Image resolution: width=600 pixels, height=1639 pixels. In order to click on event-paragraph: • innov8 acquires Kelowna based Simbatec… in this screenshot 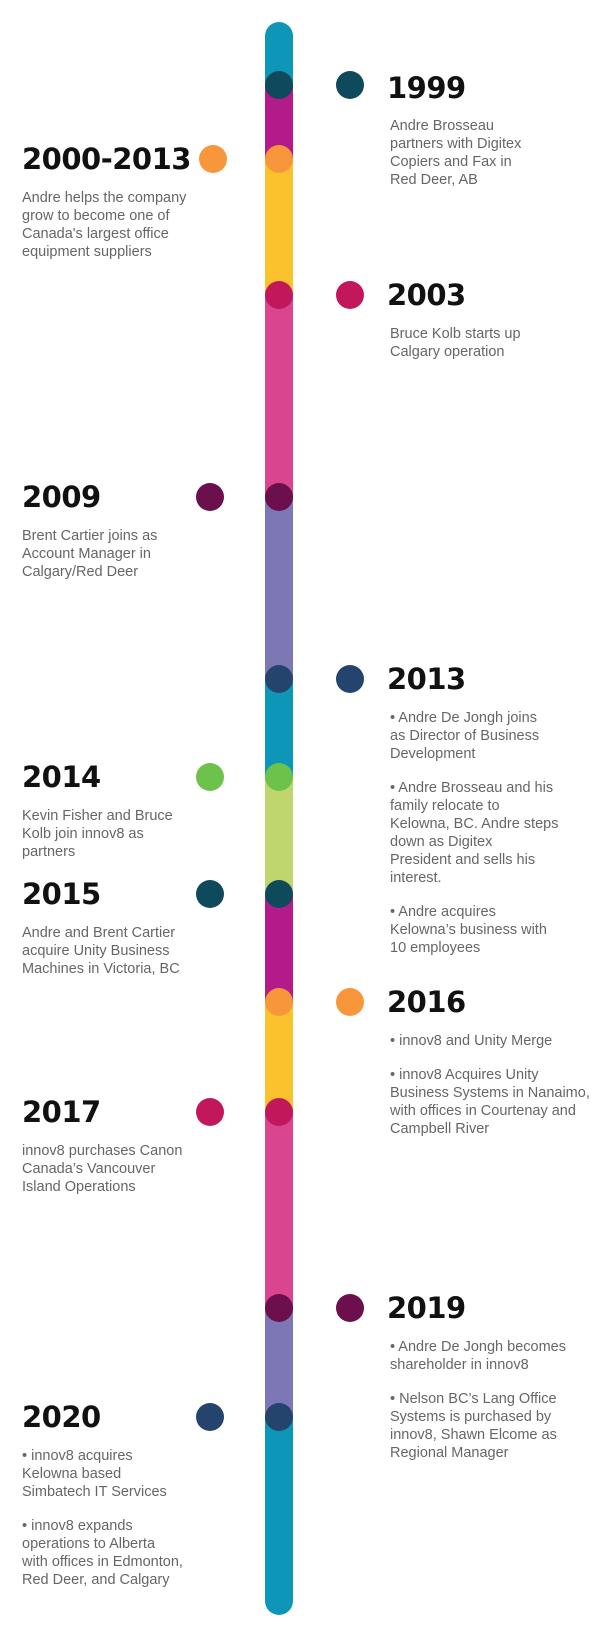, I will do `click(94, 1474)`.